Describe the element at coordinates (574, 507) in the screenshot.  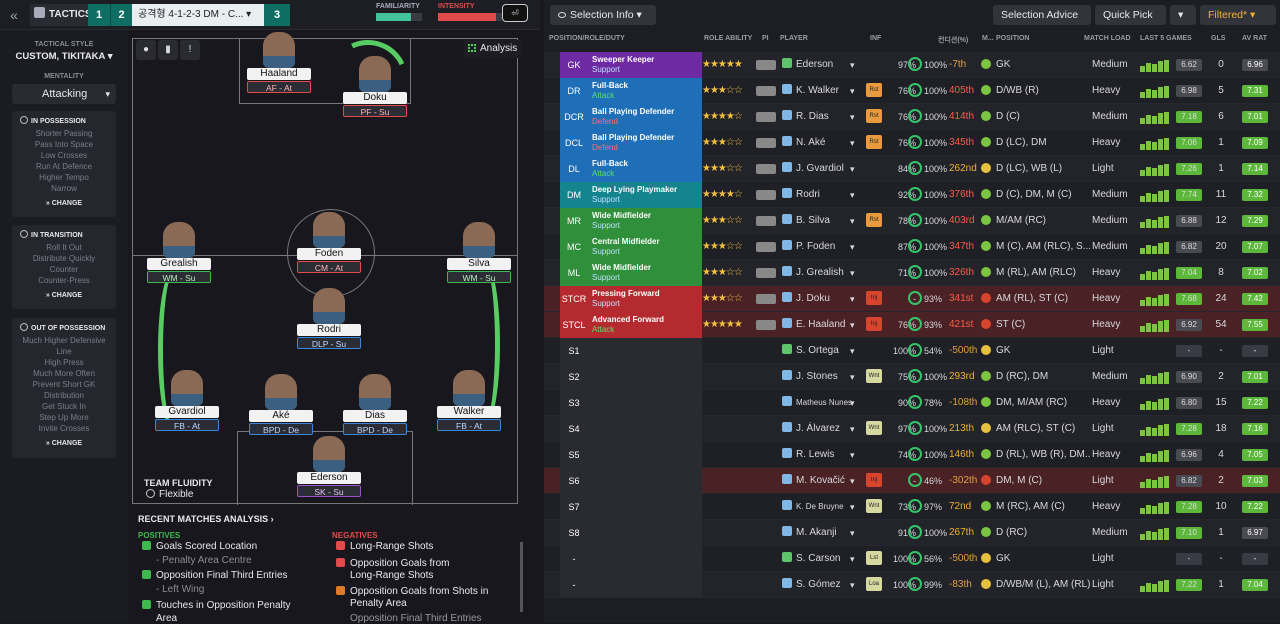
I see `position-slot: S7` at that location.